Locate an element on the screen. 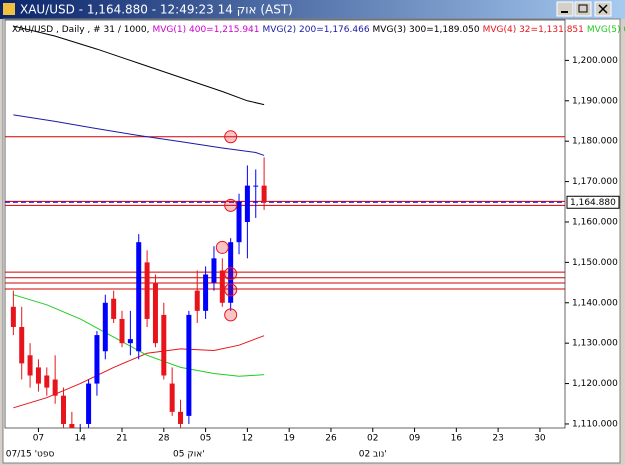  x-tick-label: 21 is located at coordinates (121, 439).